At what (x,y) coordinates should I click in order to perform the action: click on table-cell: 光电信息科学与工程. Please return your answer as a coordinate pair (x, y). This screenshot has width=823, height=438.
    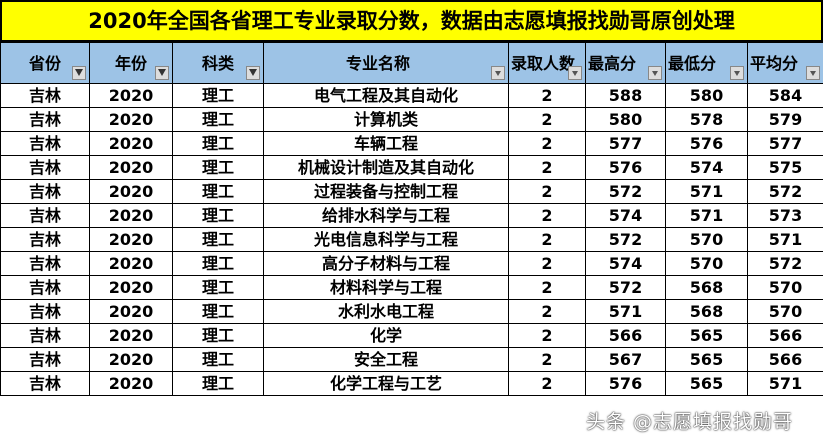
    Looking at the image, I should click on (386, 239).